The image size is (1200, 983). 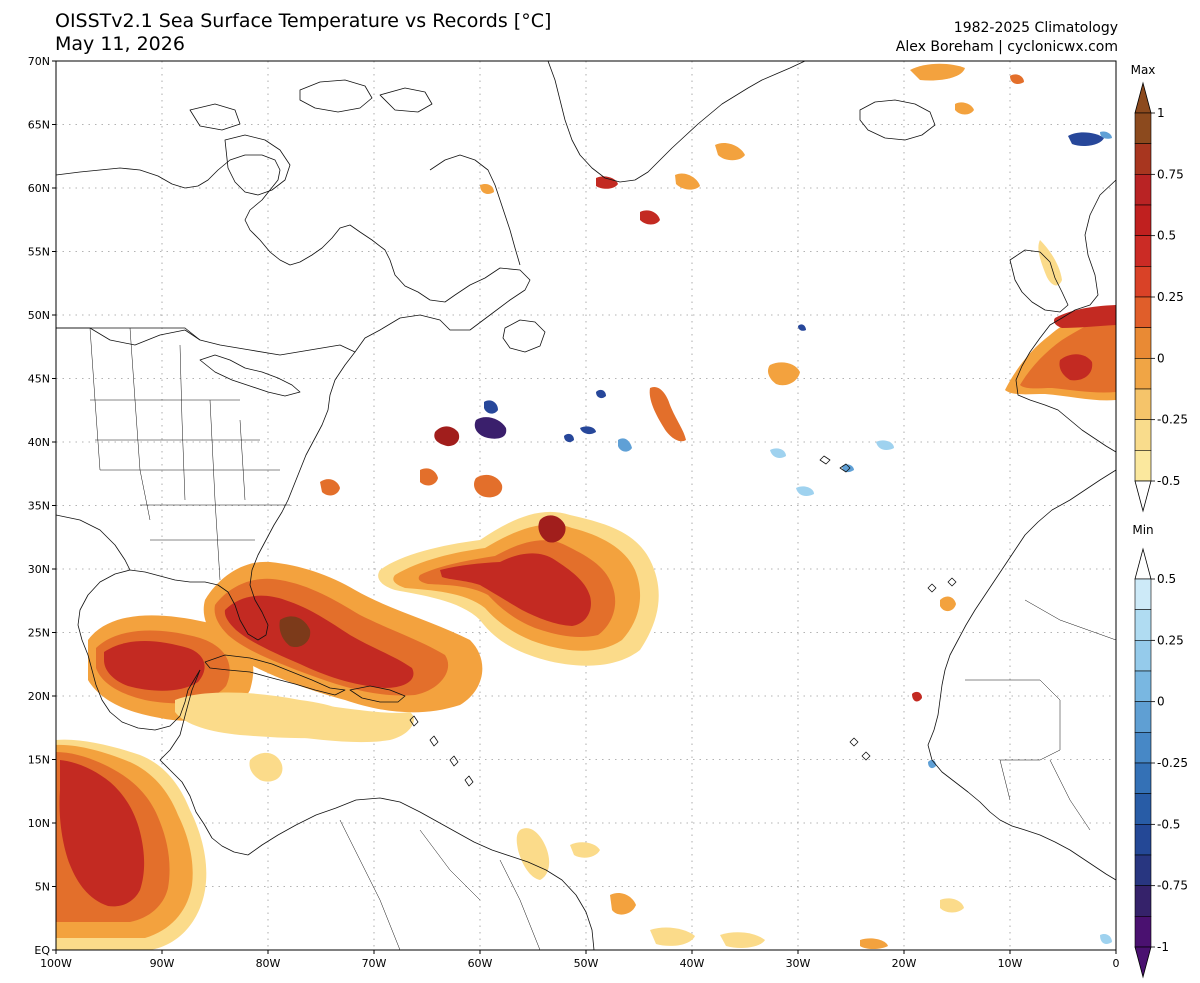 I want to click on lon-label: 70W, so click(x=374, y=963).